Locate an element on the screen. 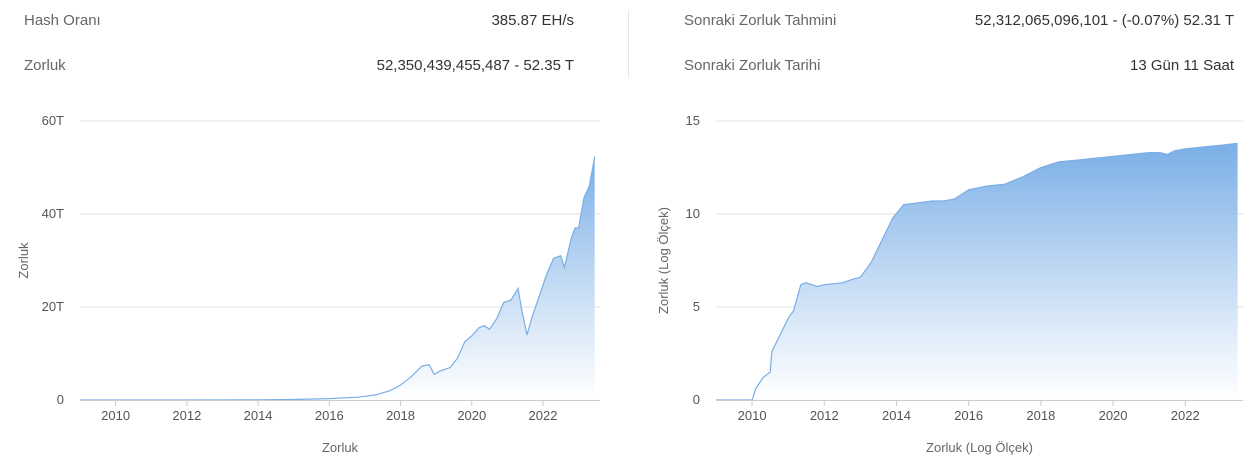 The height and width of the screenshot is (472, 1260). y-tick-label: 40T is located at coordinates (53, 213).